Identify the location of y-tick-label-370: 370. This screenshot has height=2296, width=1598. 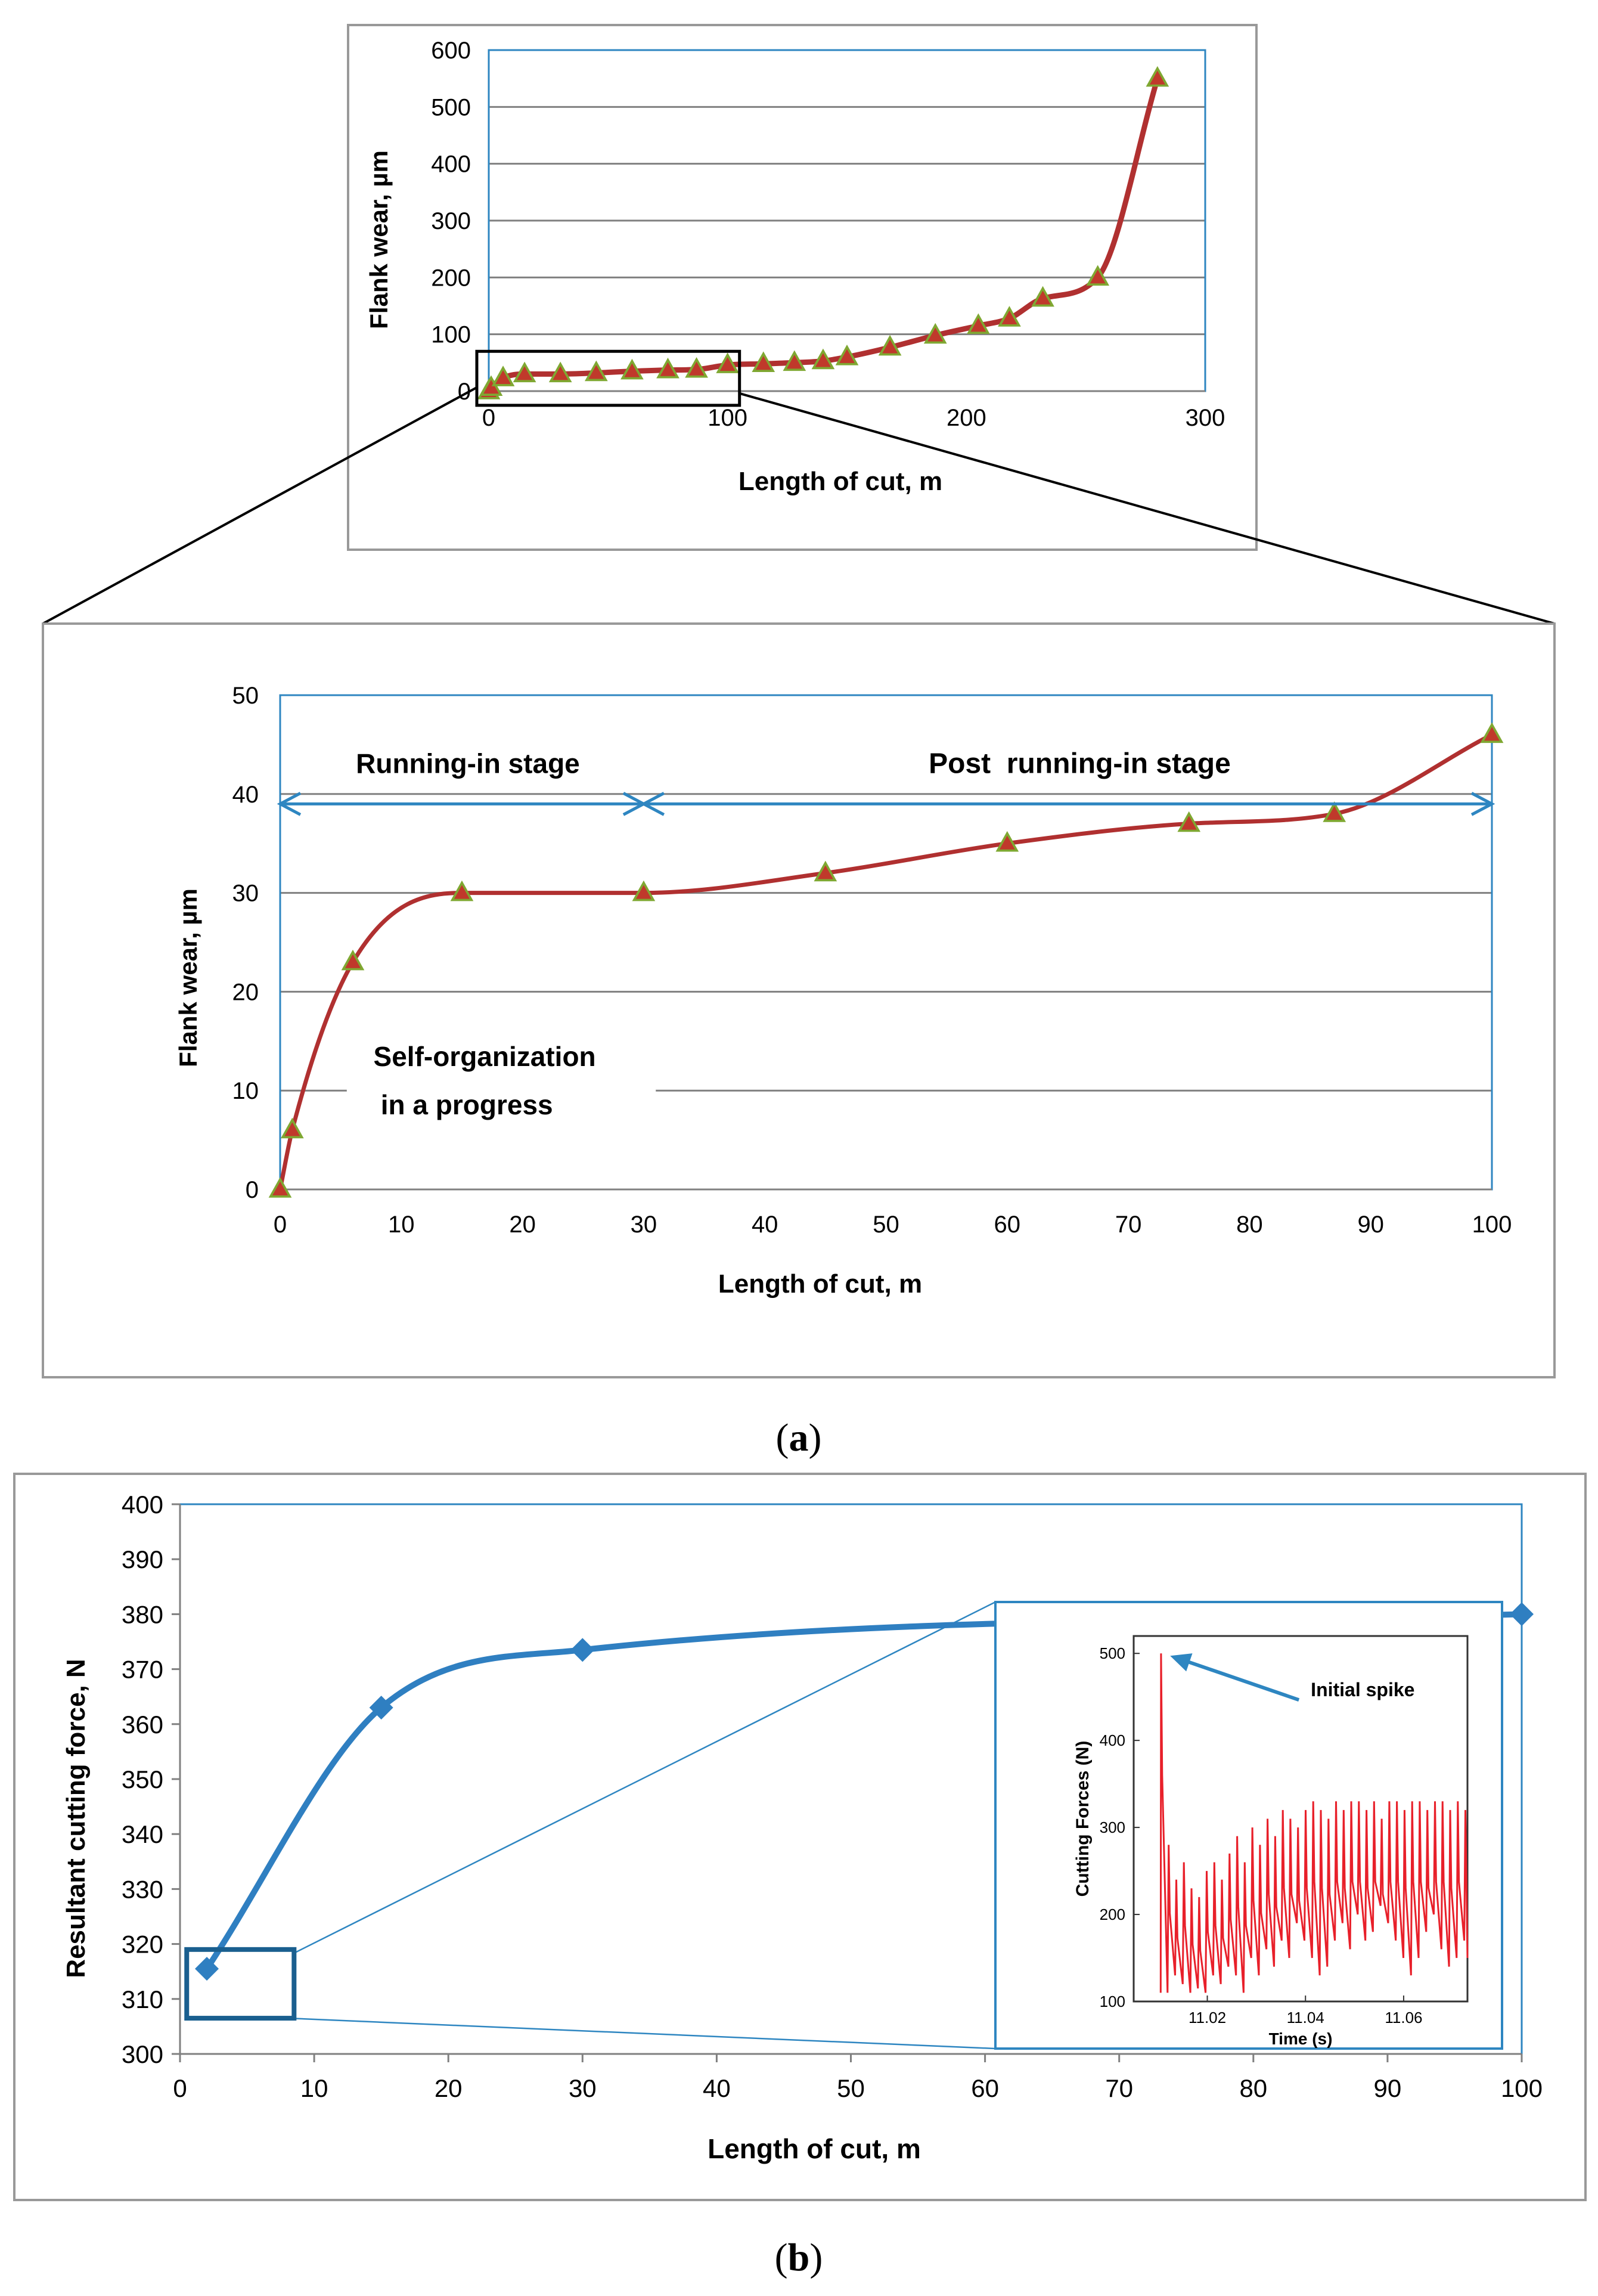
(142, 1670).